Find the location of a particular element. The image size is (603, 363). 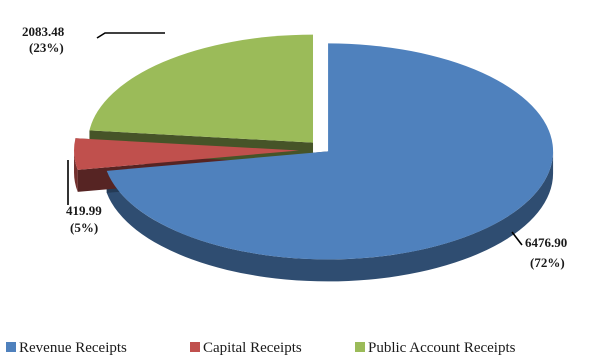

slice-public-account-receipts is located at coordinates (201, 88).